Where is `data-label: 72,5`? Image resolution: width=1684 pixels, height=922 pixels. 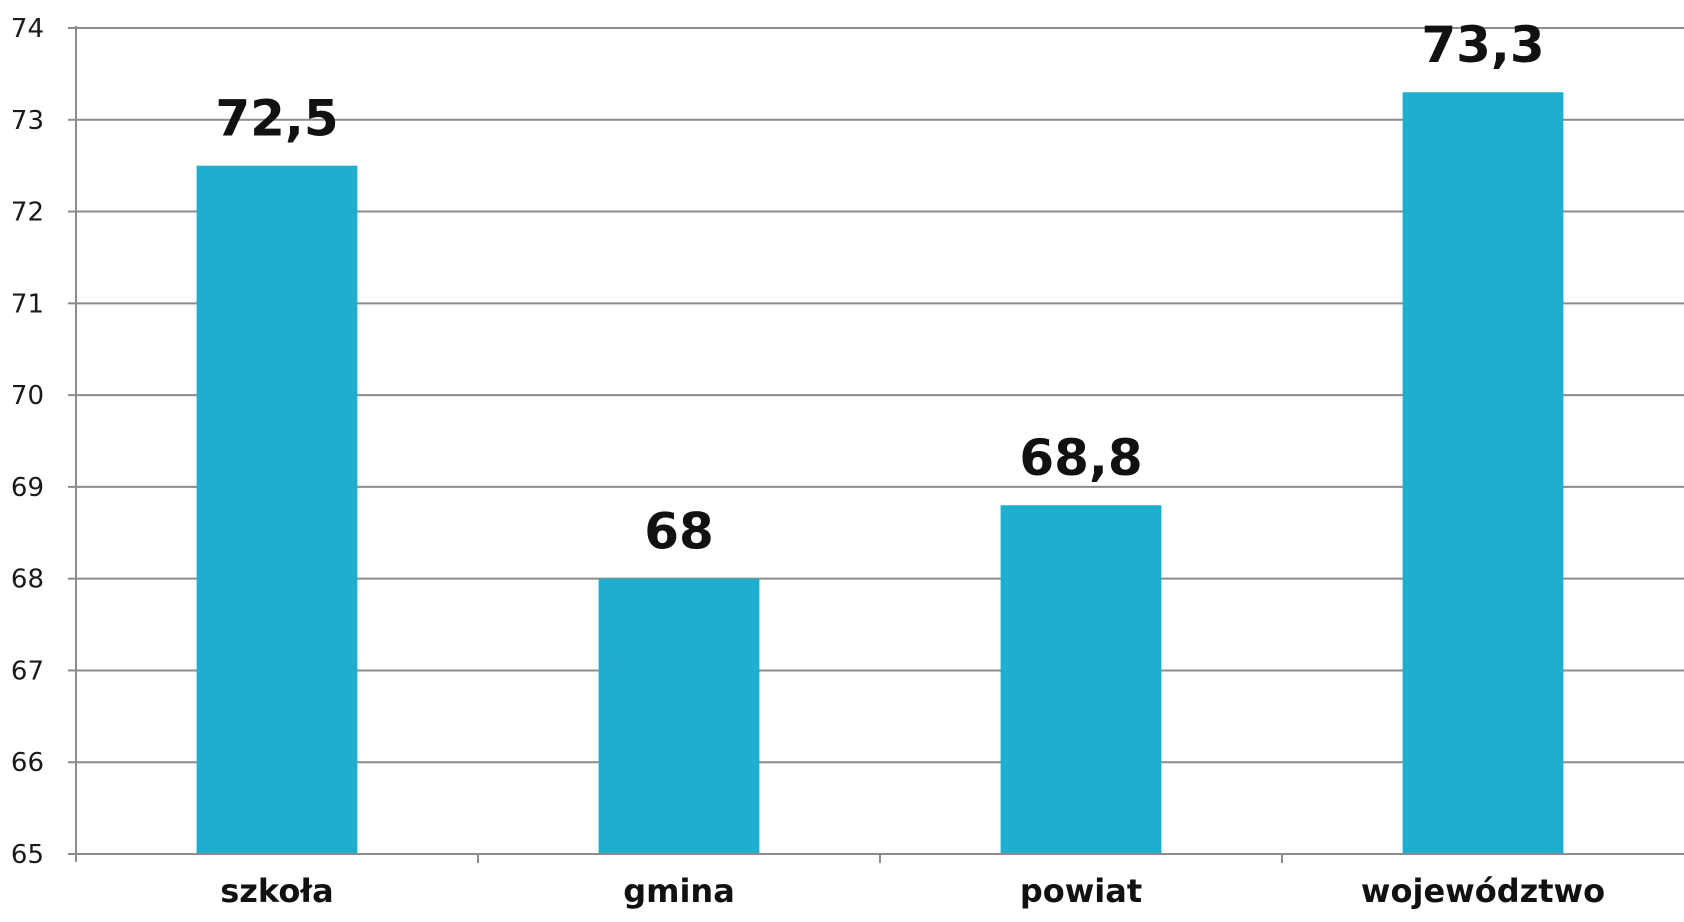 data-label: 72,5 is located at coordinates (276, 119).